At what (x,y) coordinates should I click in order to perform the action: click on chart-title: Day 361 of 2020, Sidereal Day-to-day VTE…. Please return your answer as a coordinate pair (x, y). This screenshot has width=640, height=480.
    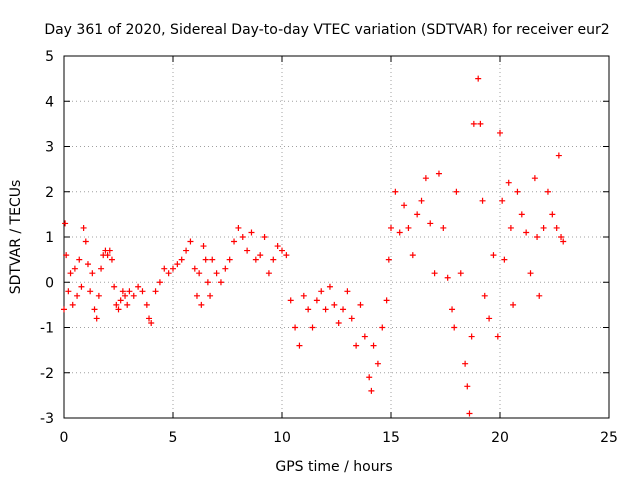
    Looking at the image, I should click on (326, 30).